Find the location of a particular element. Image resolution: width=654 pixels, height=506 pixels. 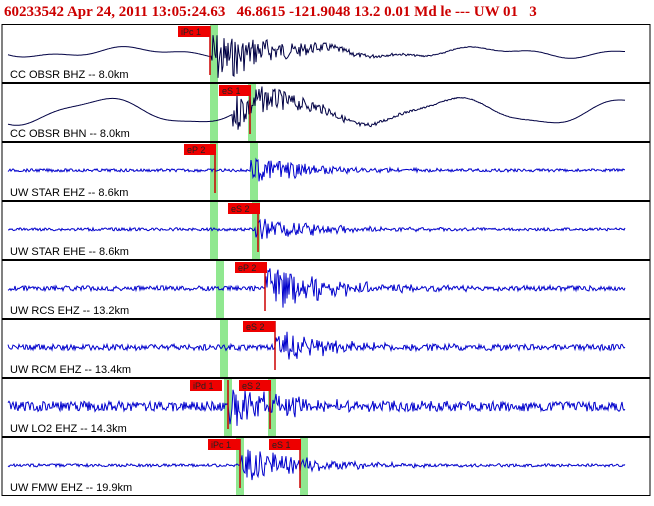

trace-label: CC OBSR BHZ -- 8.0km is located at coordinates (69, 75).